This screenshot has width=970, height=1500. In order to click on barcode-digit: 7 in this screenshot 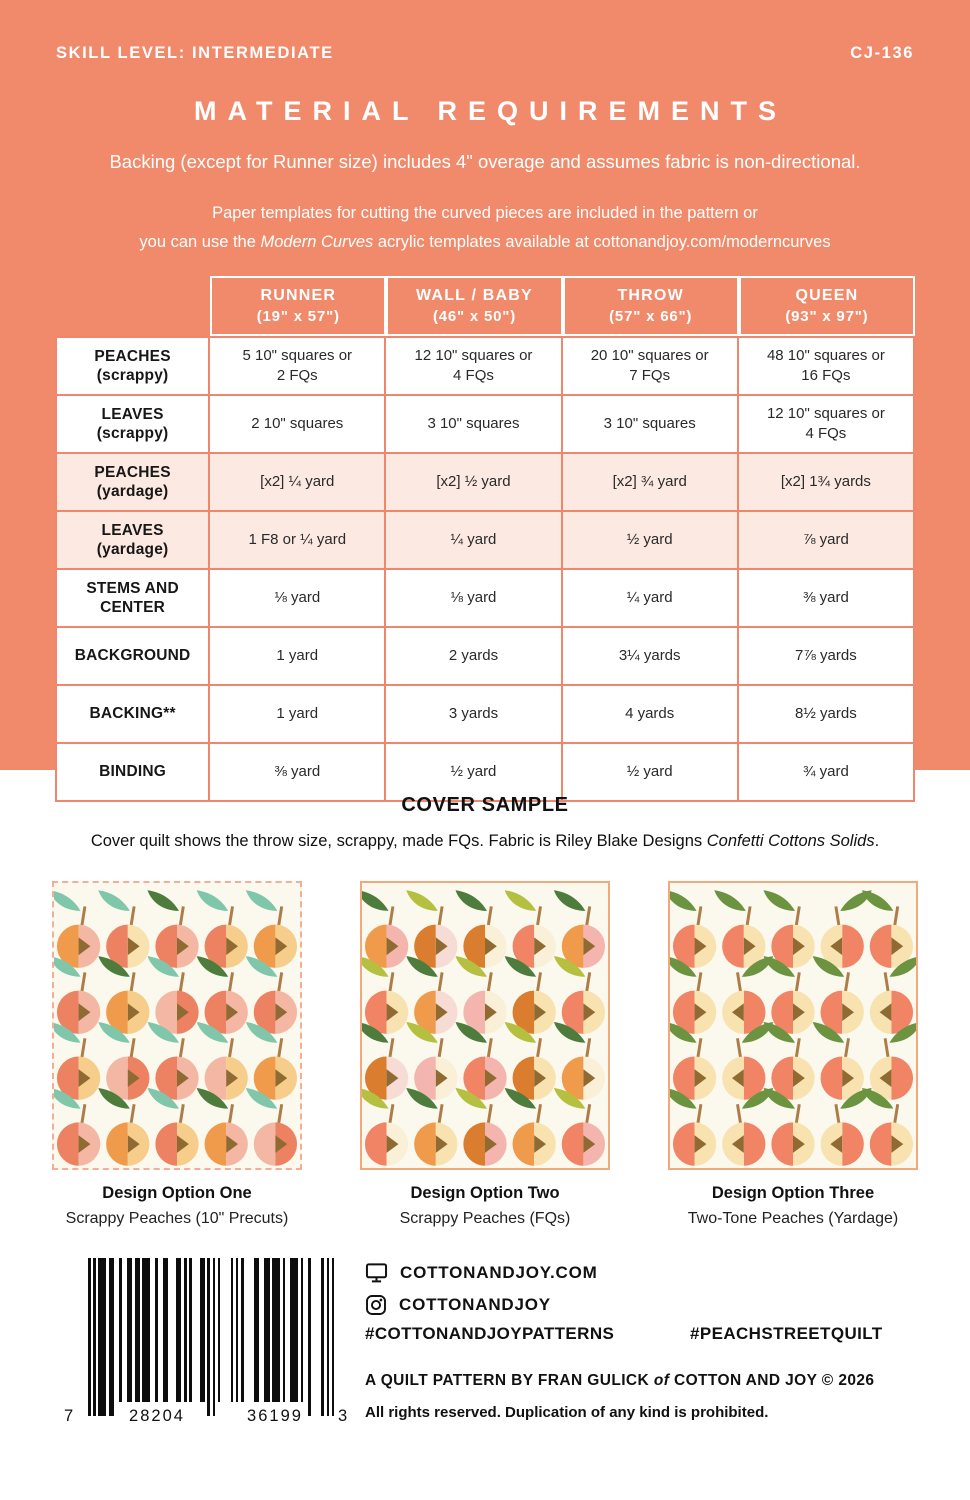, I will do `click(70, 1416)`.